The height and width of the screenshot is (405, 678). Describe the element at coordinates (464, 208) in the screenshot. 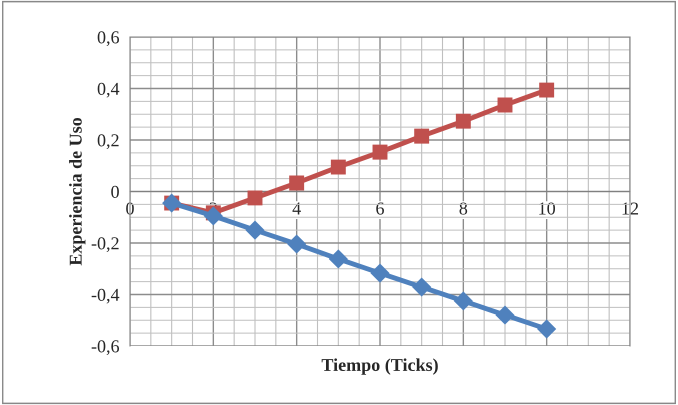

I see `x-tick-label: 8` at that location.